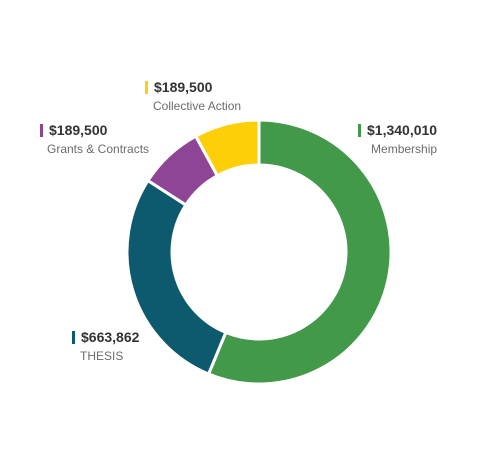  Describe the element at coordinates (193, 96) in the screenshot. I see `label-collective-action: $189,500 Collective Action` at that location.